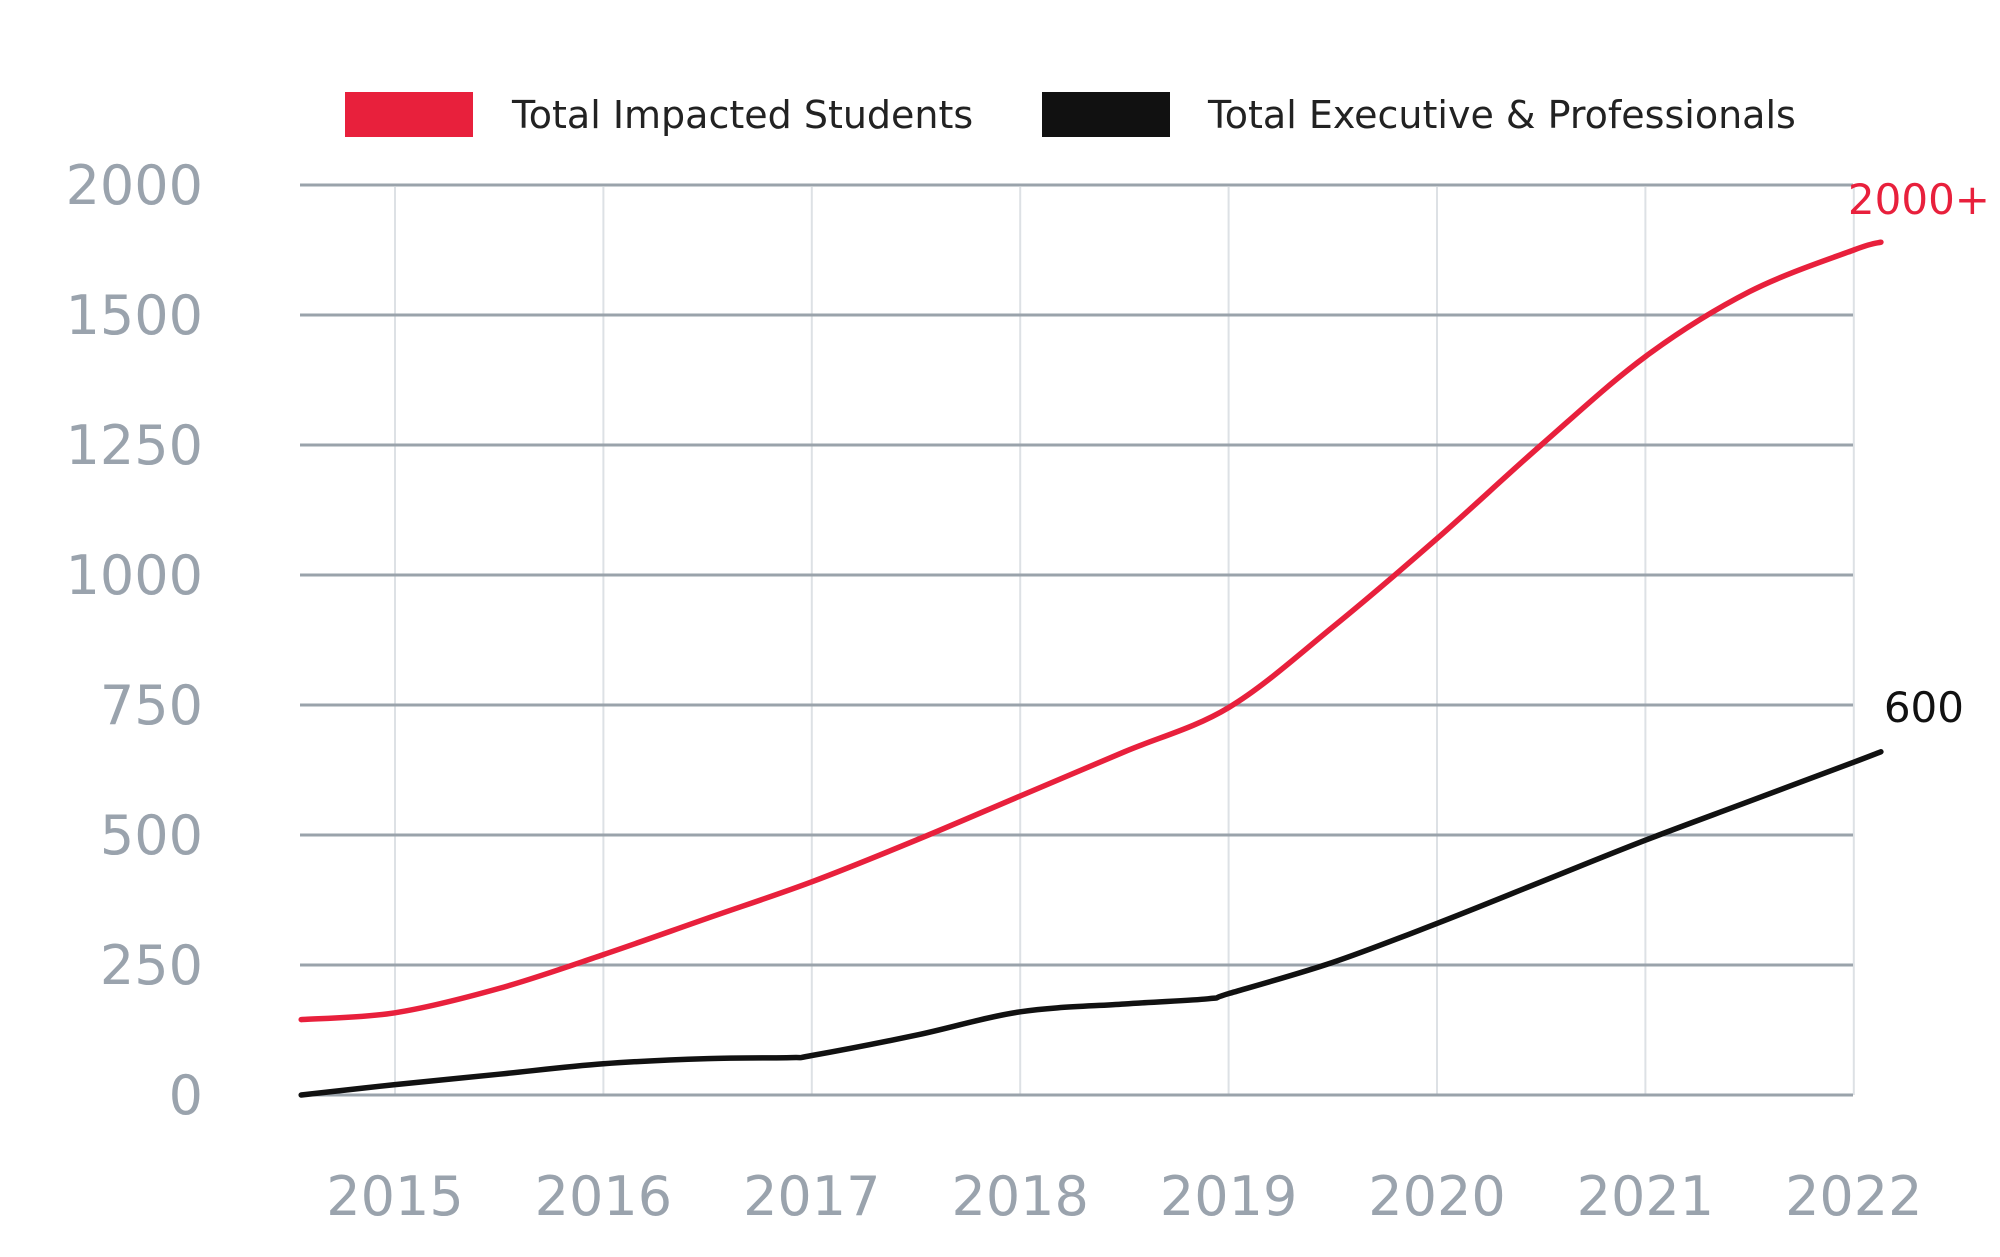 This screenshot has width=2000, height=1257. What do you see at coordinates (134, 445) in the screenshot?
I see `y-tick-label-1250: 1250` at bounding box center [134, 445].